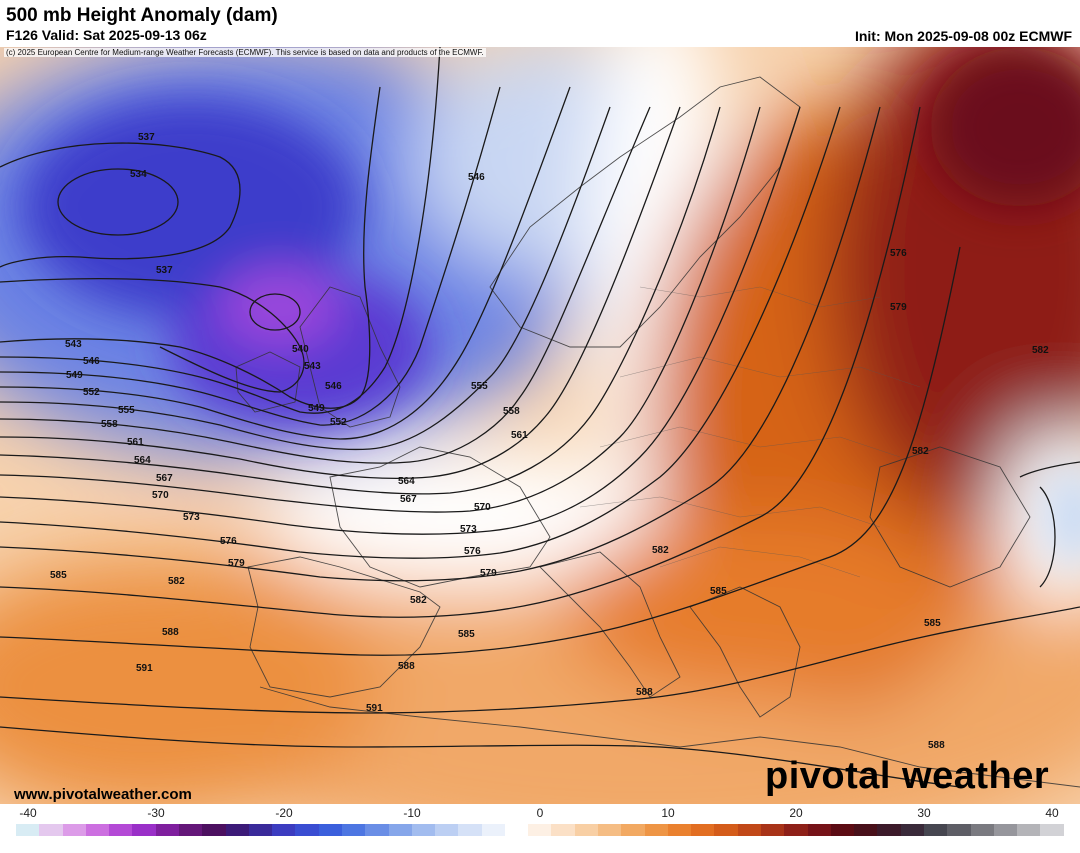  Describe the element at coordinates (284, 813) in the screenshot. I see `colorbar-tick-label: -20` at that location.